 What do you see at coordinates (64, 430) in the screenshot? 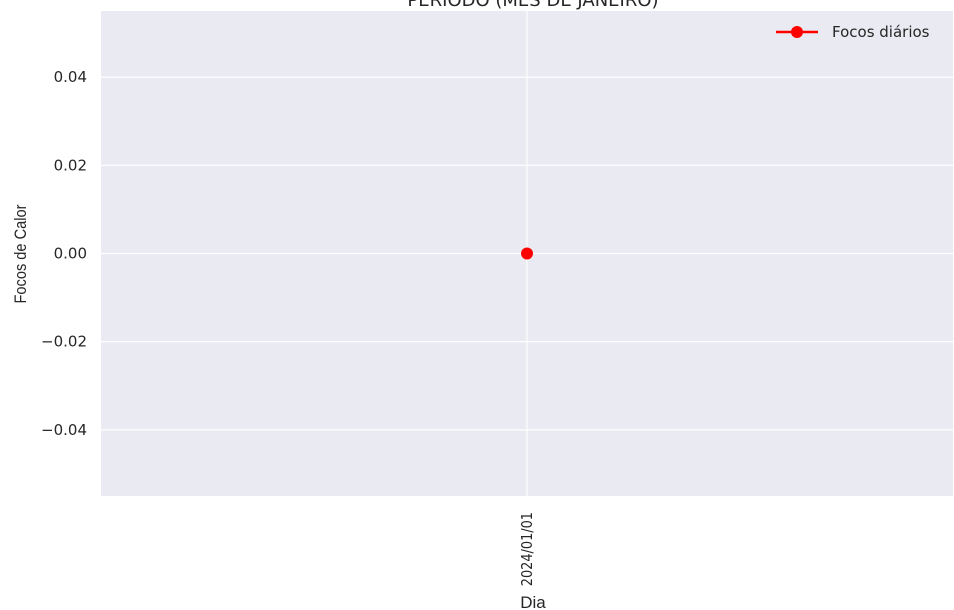
I see `y-tick-label: −0.04` at bounding box center [64, 430].